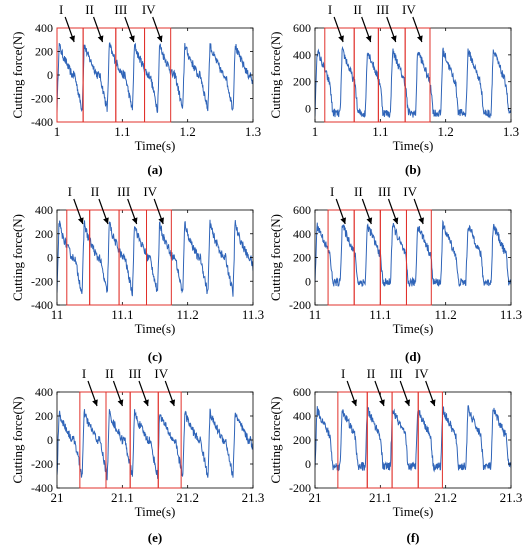 The image size is (523, 550). I want to click on x-tick-label: 21.1, so click(380, 497).